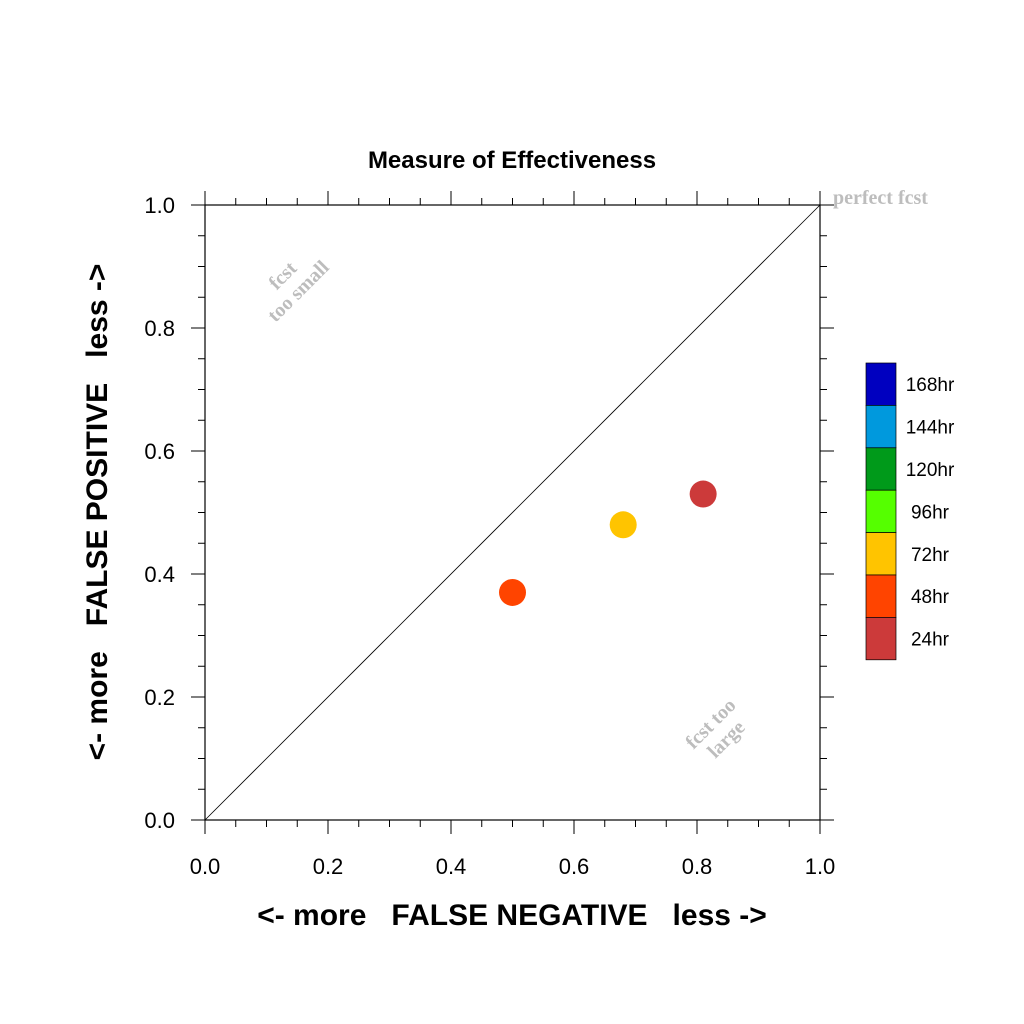 The height and width of the screenshot is (1024, 1024). I want to click on legend-label-144hr: 144hr, so click(930, 428).